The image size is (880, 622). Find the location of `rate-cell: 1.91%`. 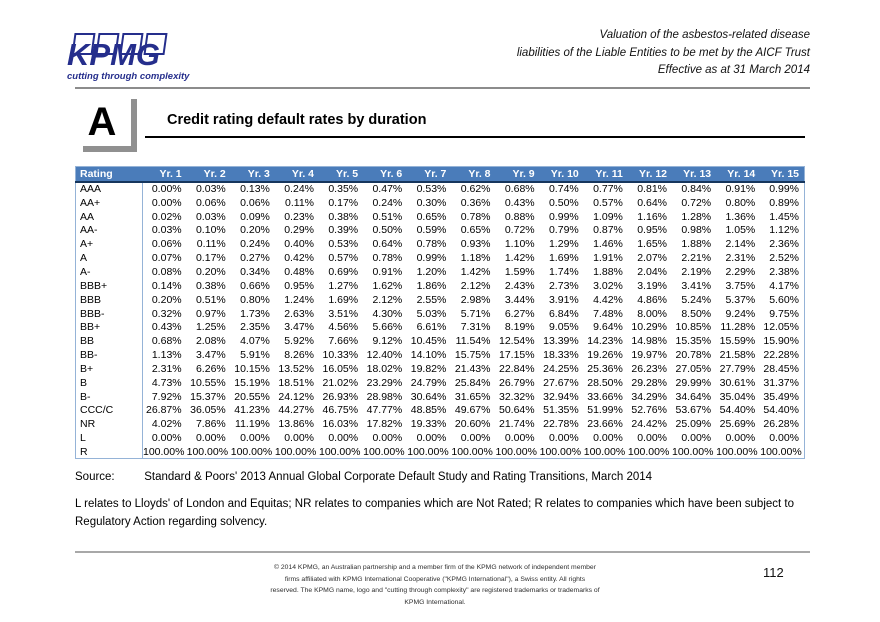

rate-cell: 1.91% is located at coordinates (608, 258).